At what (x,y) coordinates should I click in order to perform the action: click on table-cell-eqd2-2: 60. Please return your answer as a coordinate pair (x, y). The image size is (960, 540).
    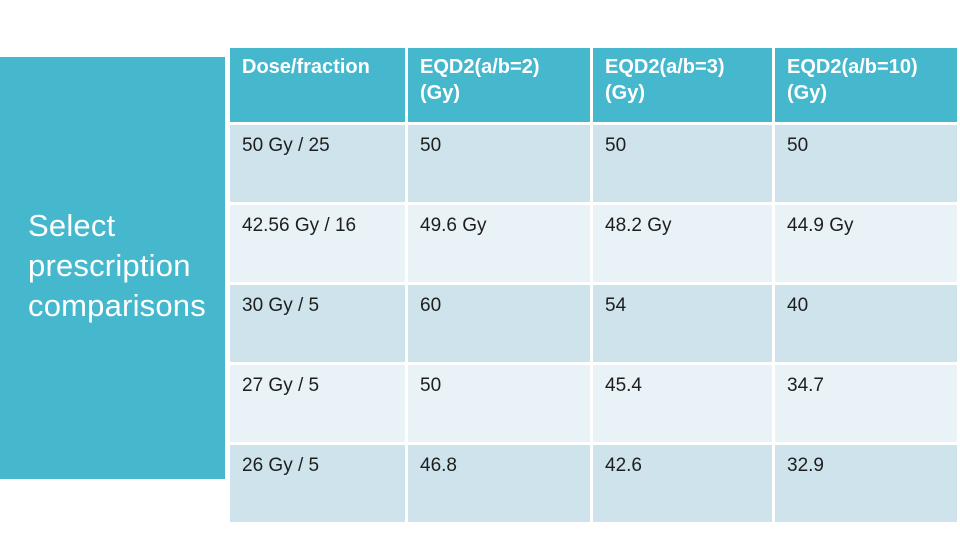
    Looking at the image, I should click on (499, 323).